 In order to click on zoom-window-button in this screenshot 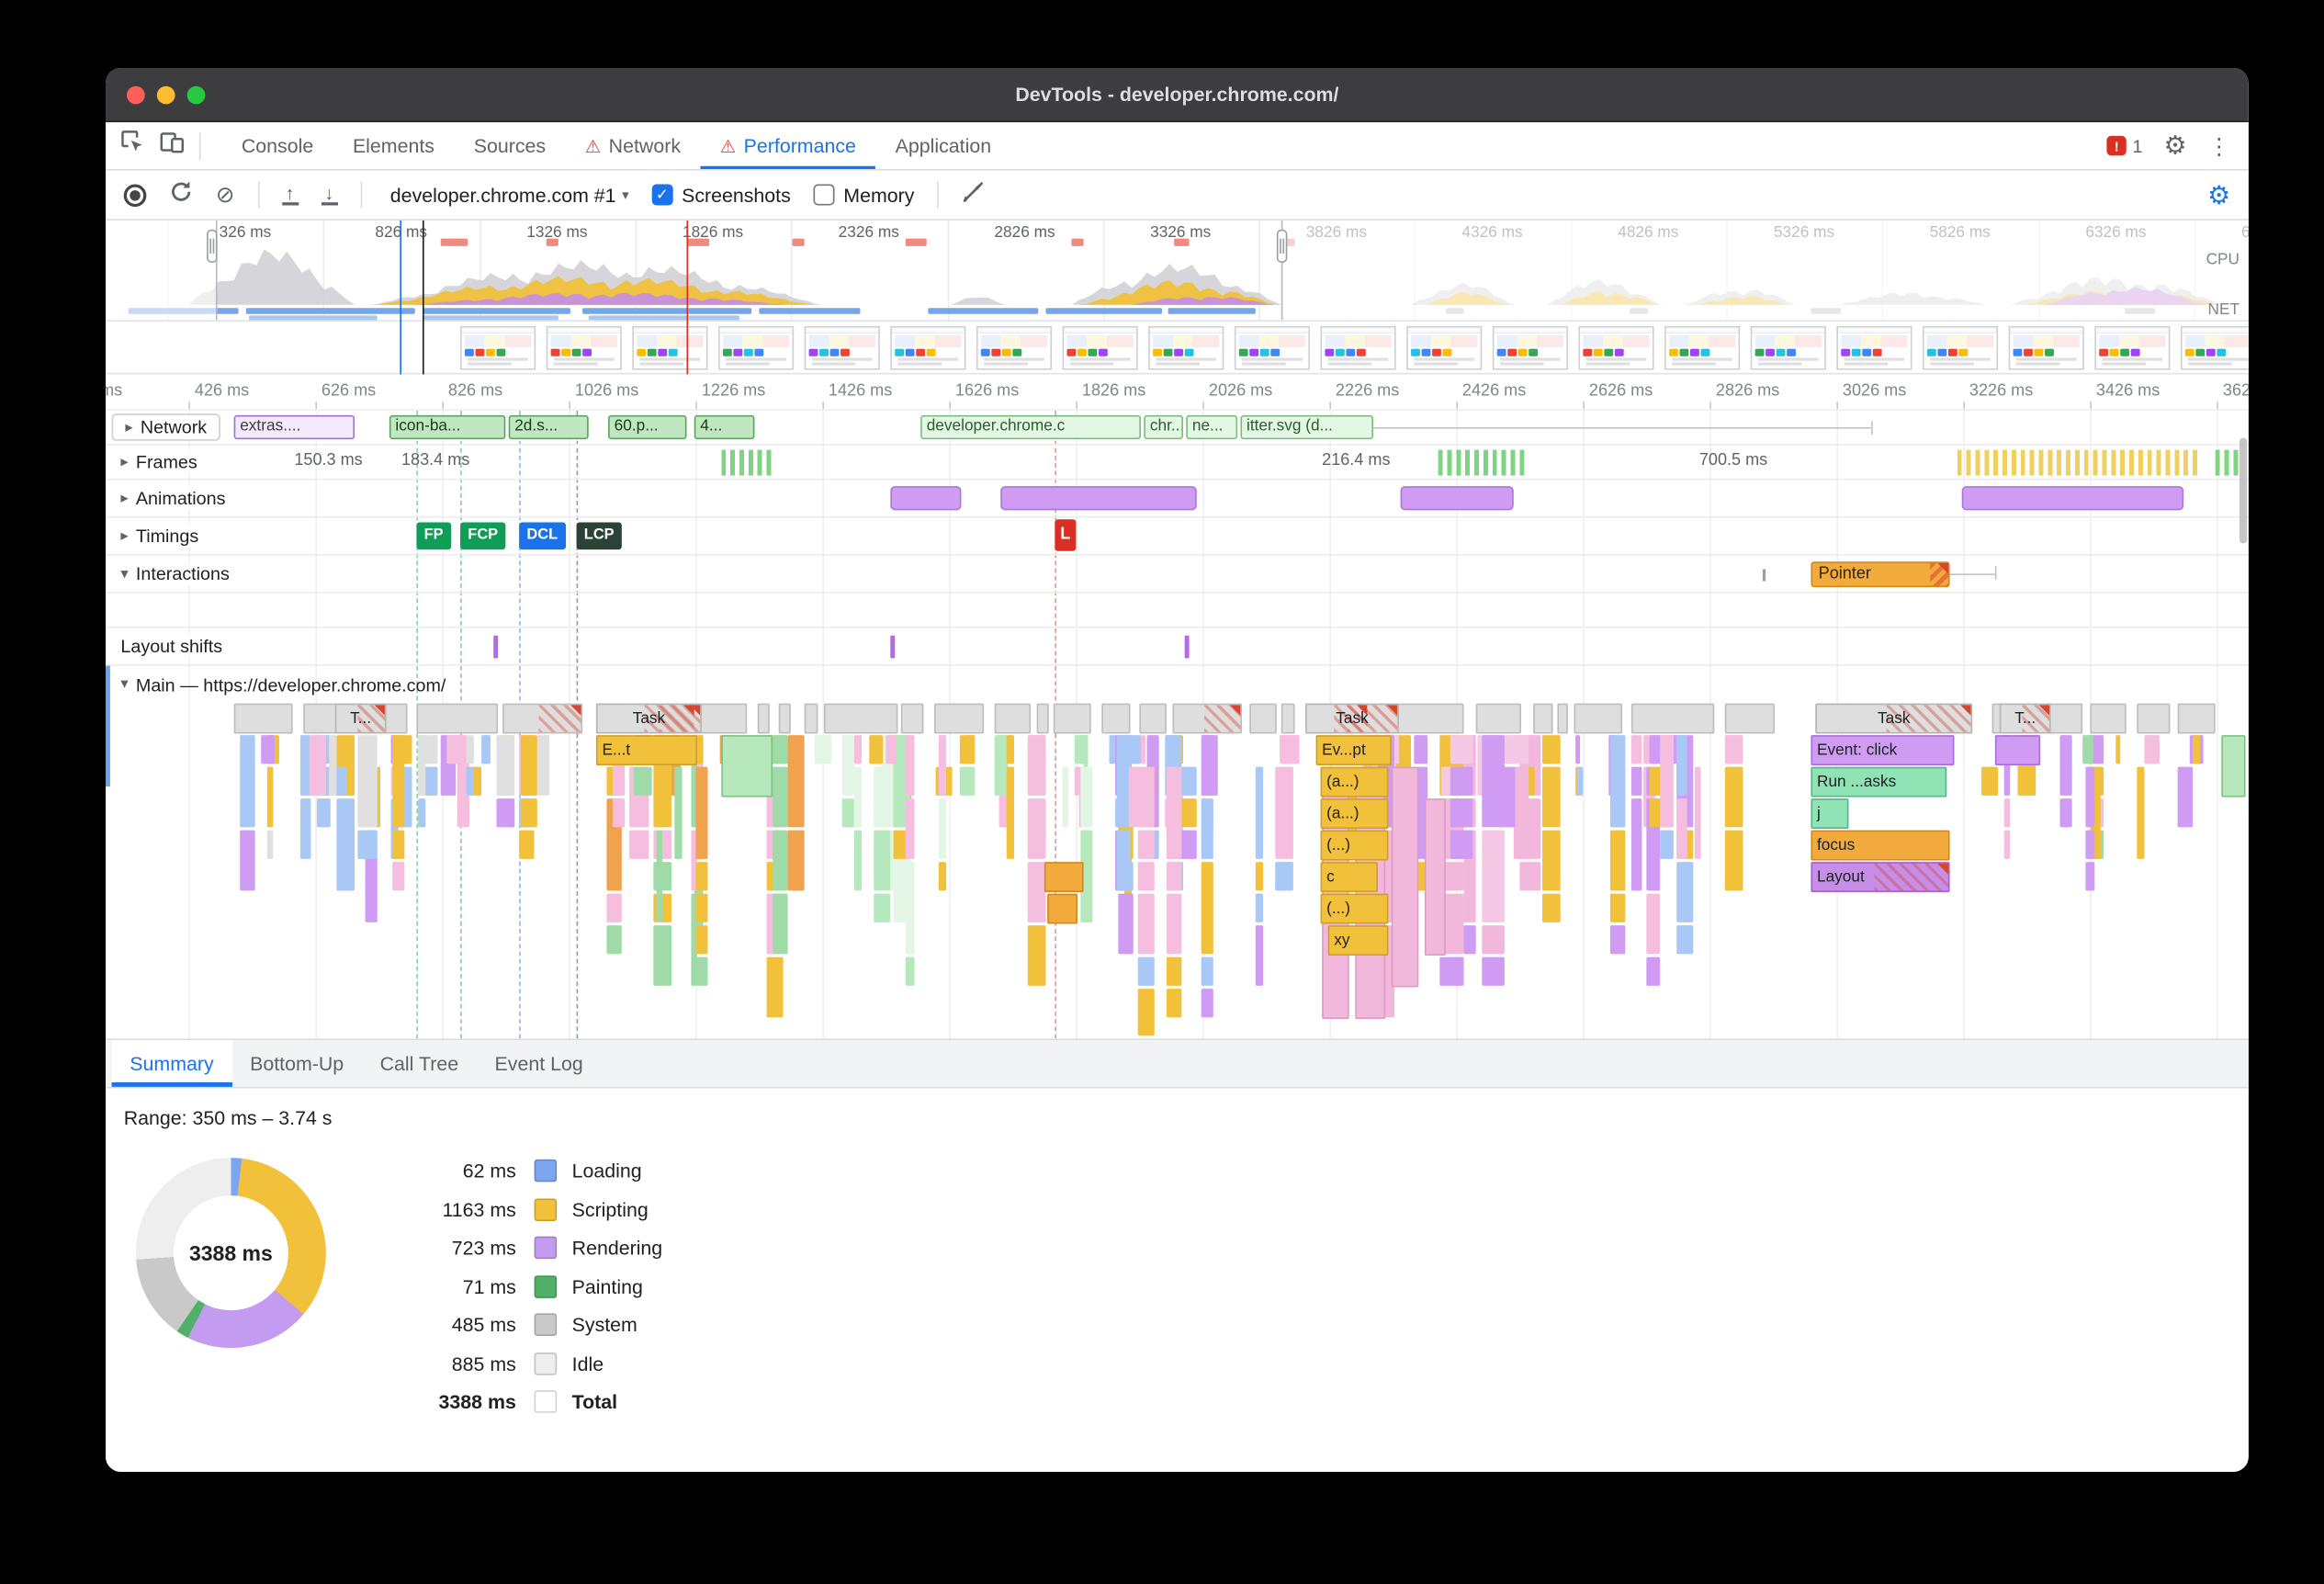, I will do `click(196, 95)`.